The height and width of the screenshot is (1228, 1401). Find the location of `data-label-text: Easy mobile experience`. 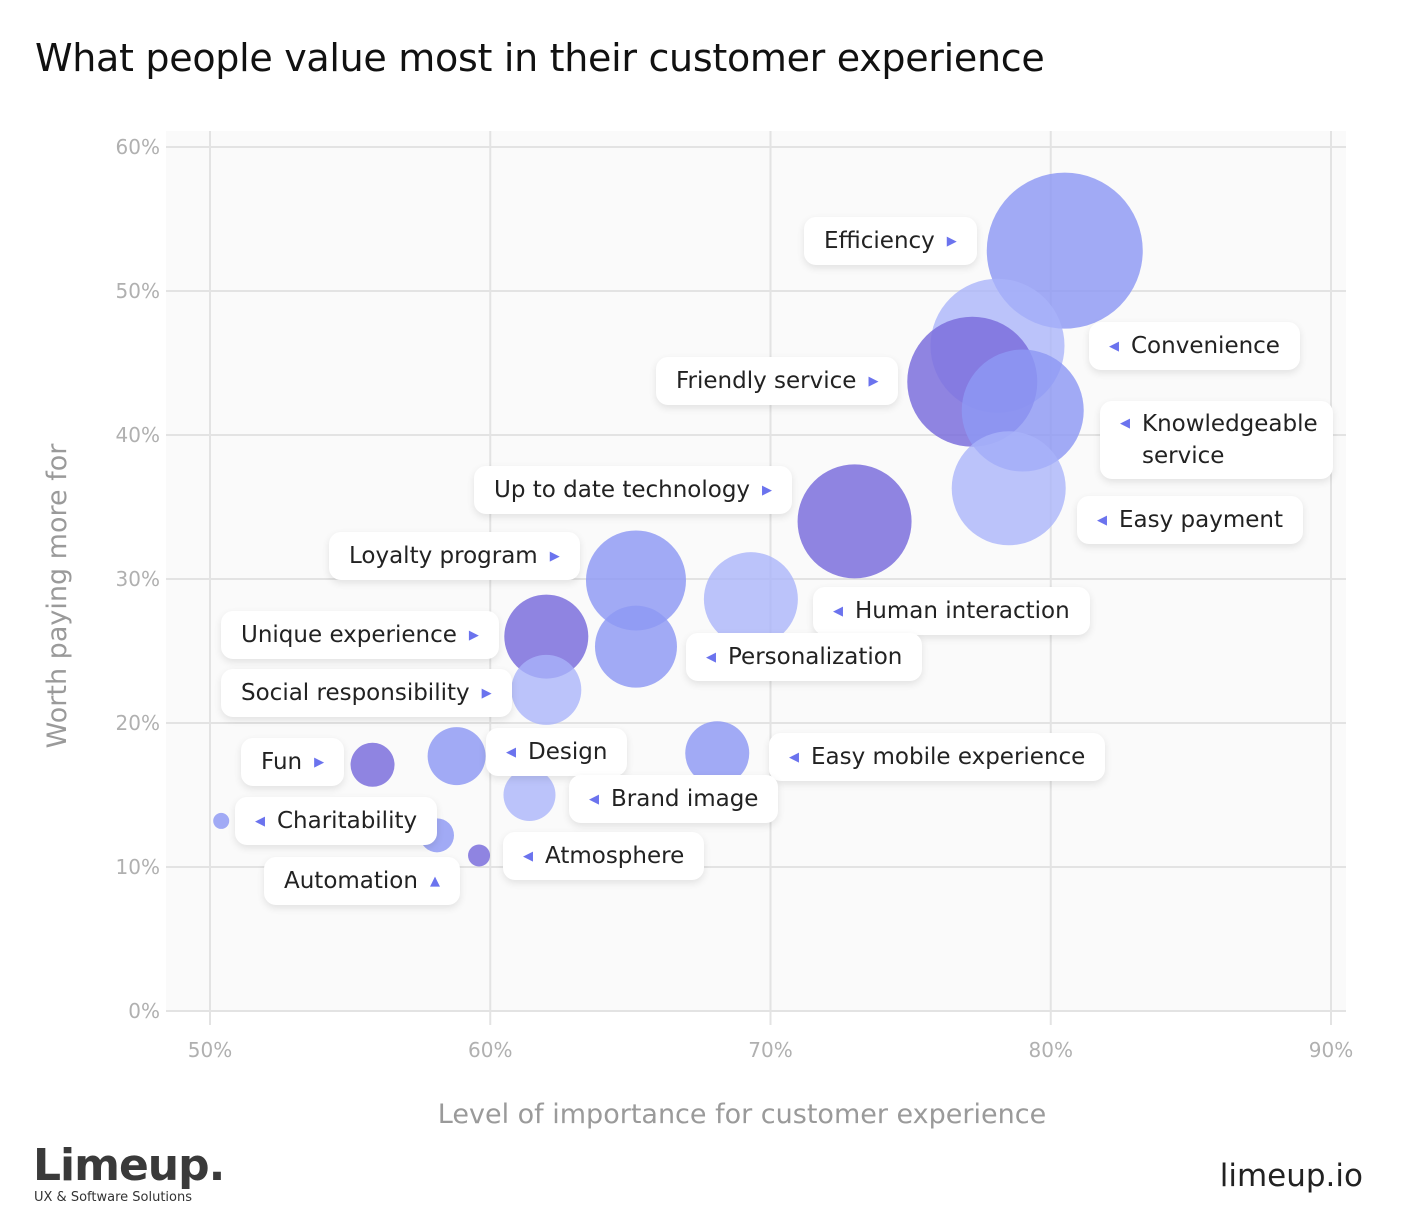

data-label-text: Easy mobile experience is located at coordinates (948, 757).